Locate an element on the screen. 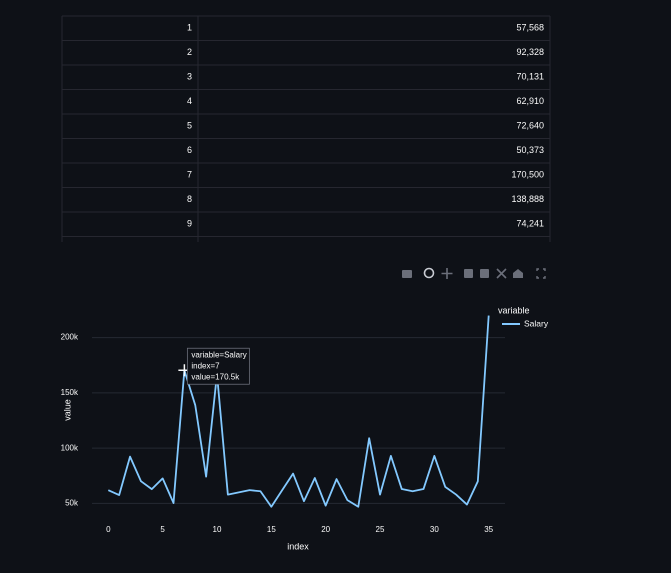  fullscreen-icon is located at coordinates (541, 273).